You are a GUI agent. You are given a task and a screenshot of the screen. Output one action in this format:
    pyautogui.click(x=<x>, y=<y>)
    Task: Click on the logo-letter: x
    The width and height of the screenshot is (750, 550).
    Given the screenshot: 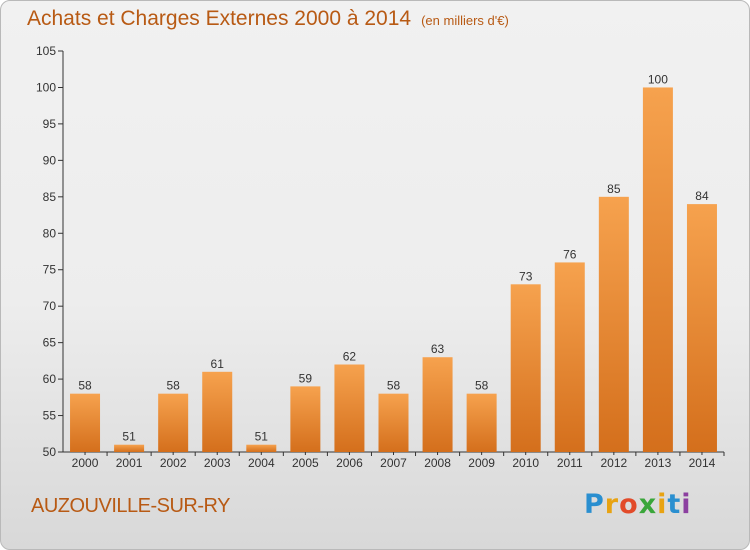 What is the action you would take?
    pyautogui.click(x=648, y=504)
    